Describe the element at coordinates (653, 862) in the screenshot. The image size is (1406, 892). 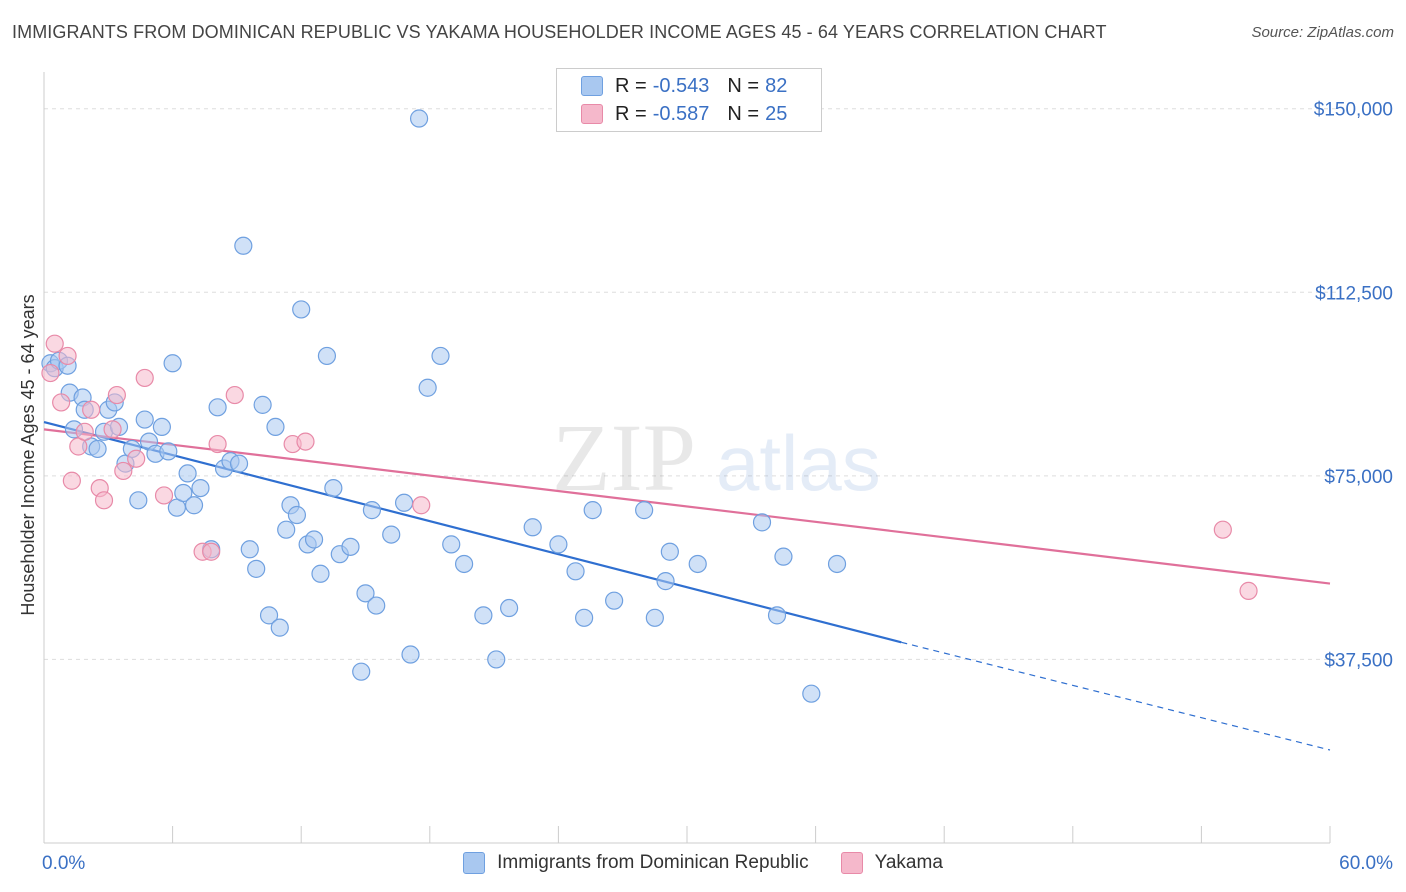
I see `series-name-dominican: Immigrants from Dominican Republic` at that location.